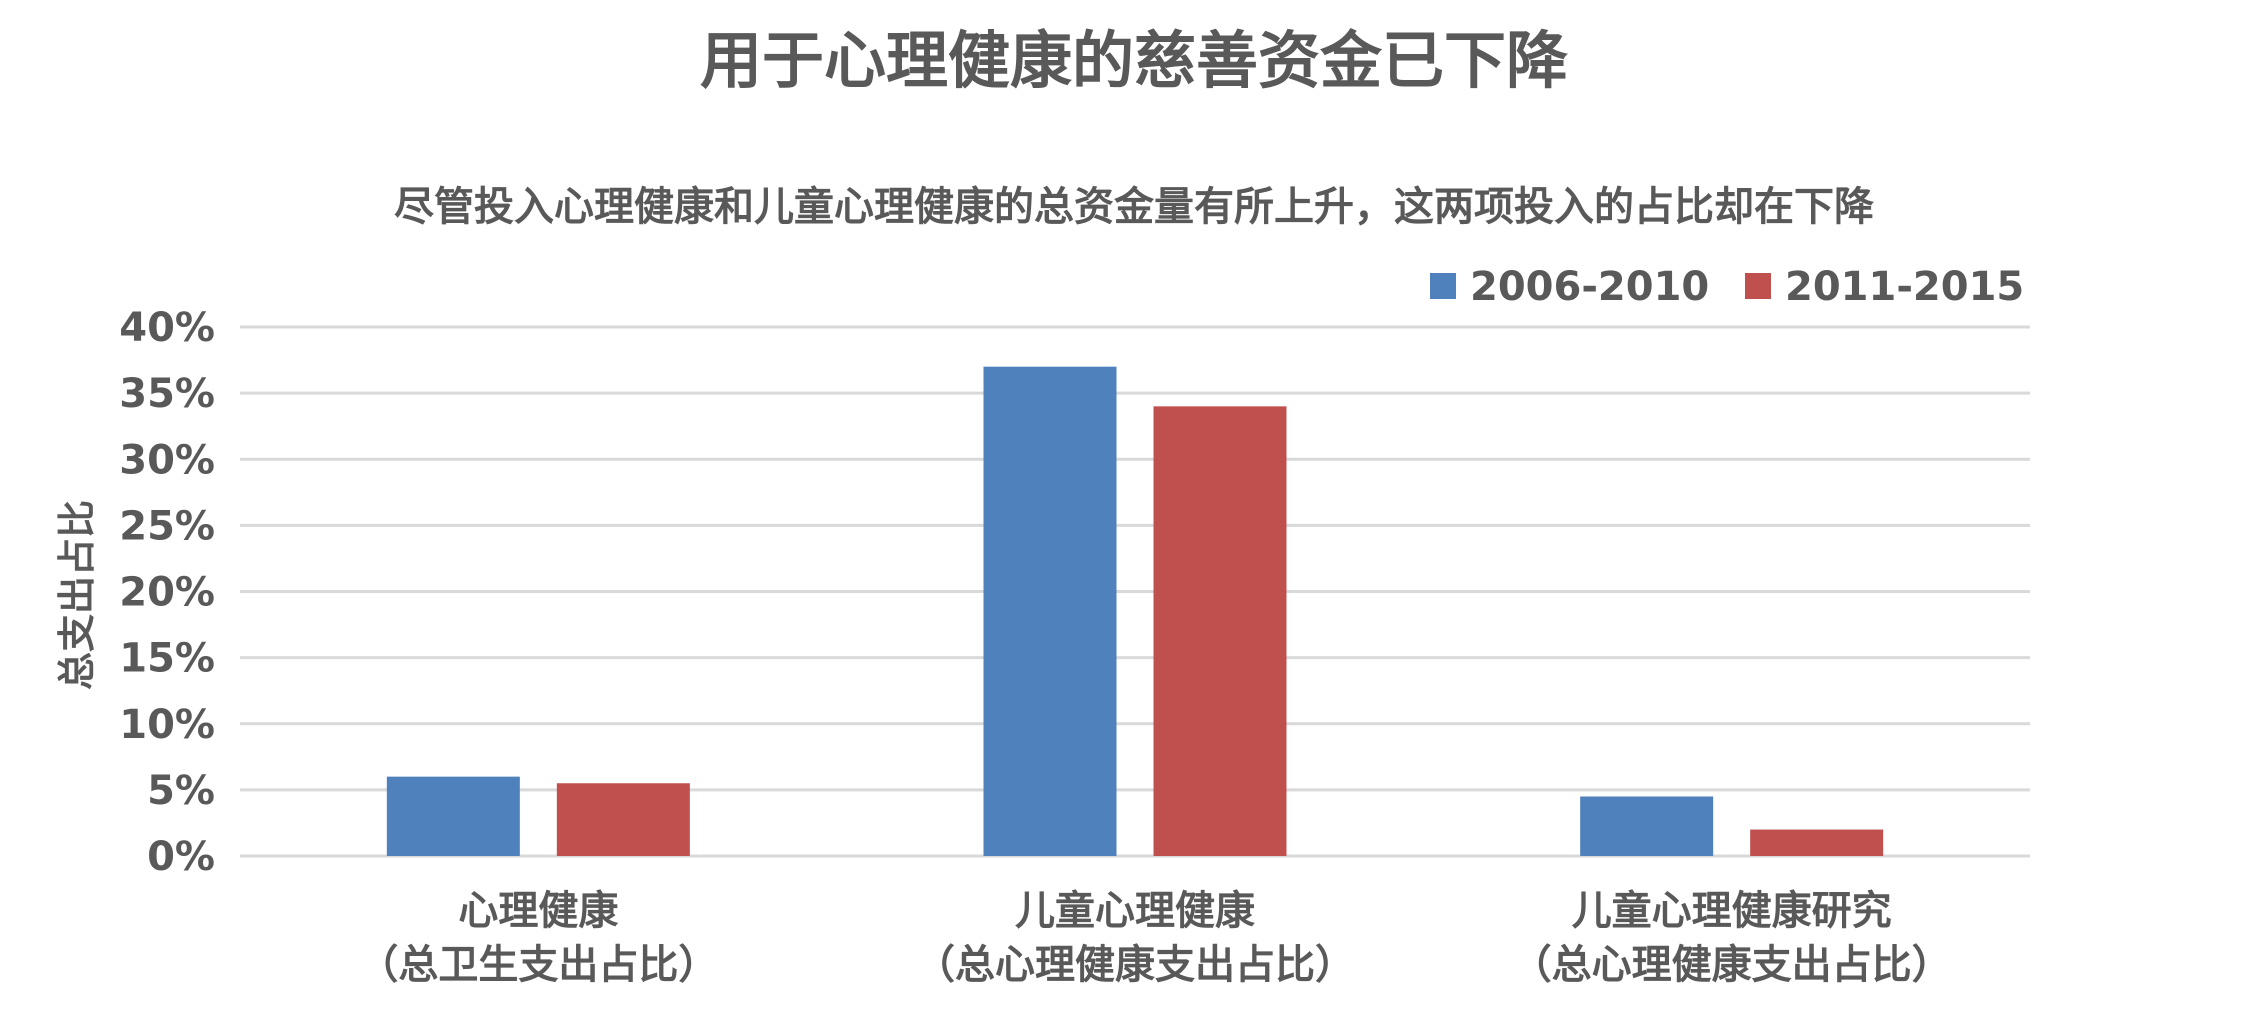 This screenshot has height=1015, width=2268. I want to click on legend-label: 2011-2015, so click(1904, 287).